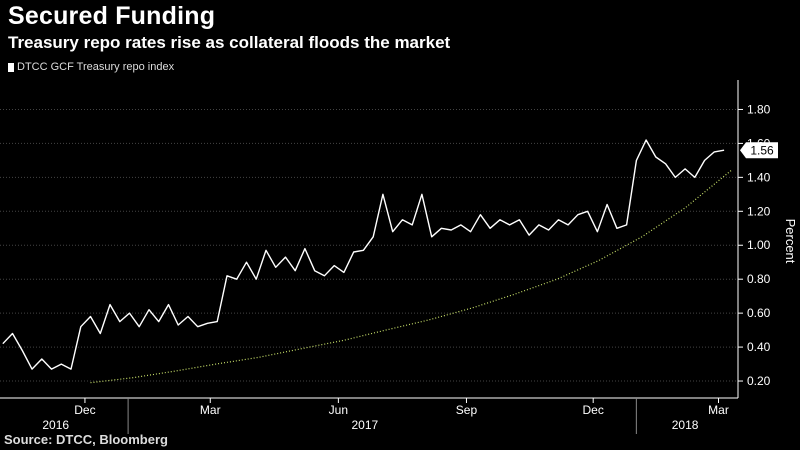 This screenshot has width=800, height=450. What do you see at coordinates (759, 279) in the screenshot?
I see `y-tick-label: 0.80` at bounding box center [759, 279].